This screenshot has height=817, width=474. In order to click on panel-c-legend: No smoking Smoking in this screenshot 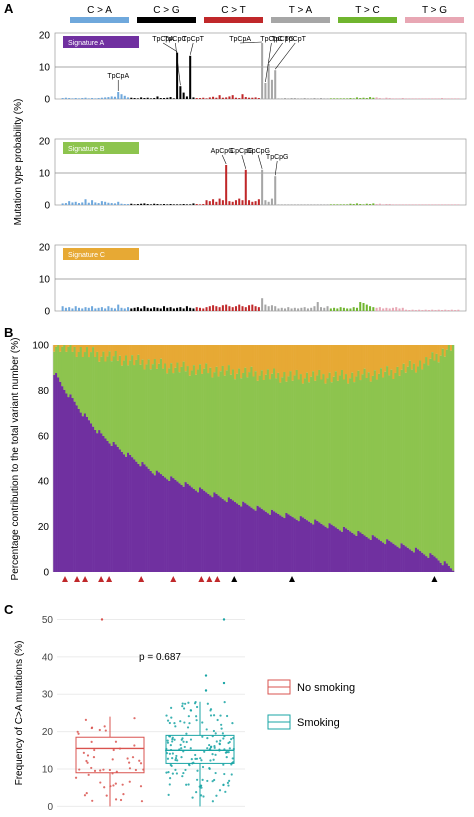, I will do `click(311, 704)`.